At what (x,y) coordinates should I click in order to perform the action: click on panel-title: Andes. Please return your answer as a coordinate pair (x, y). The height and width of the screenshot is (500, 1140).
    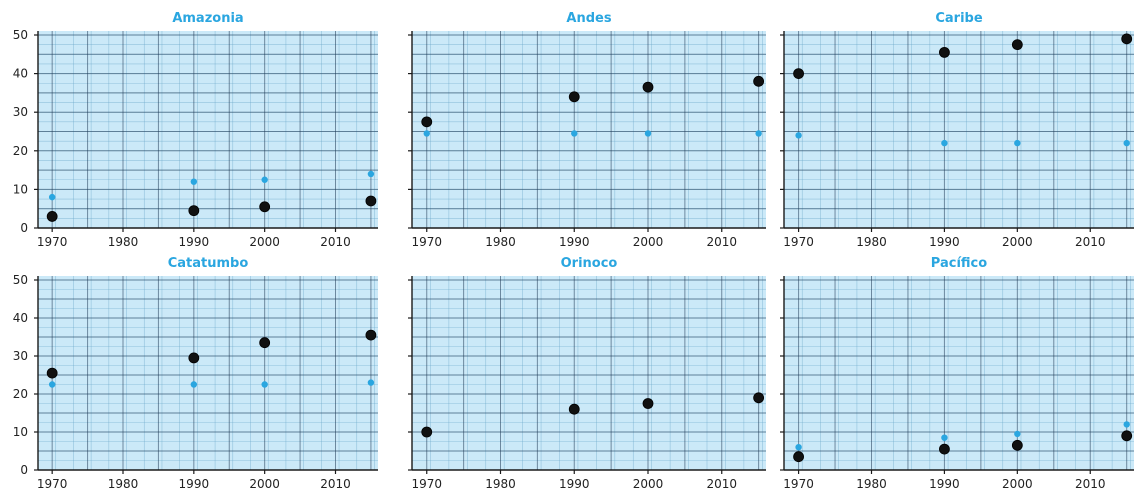
    Looking at the image, I should click on (588, 18).